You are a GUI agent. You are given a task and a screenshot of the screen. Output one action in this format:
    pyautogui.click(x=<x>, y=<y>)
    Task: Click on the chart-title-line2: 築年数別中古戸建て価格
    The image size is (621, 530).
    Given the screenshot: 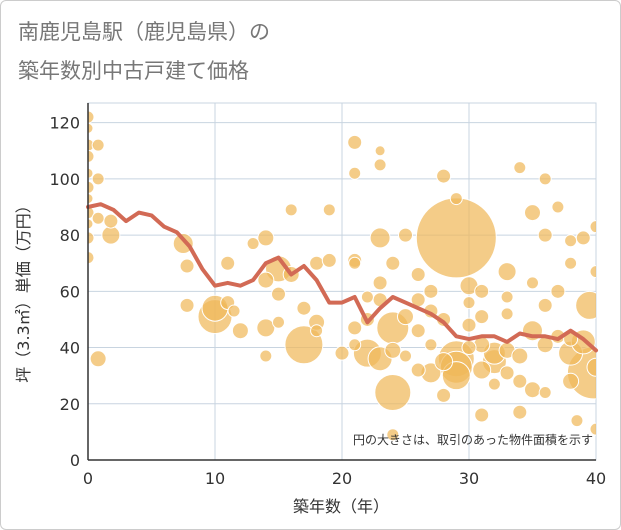 What is the action you would take?
    pyautogui.click(x=133, y=71)
    